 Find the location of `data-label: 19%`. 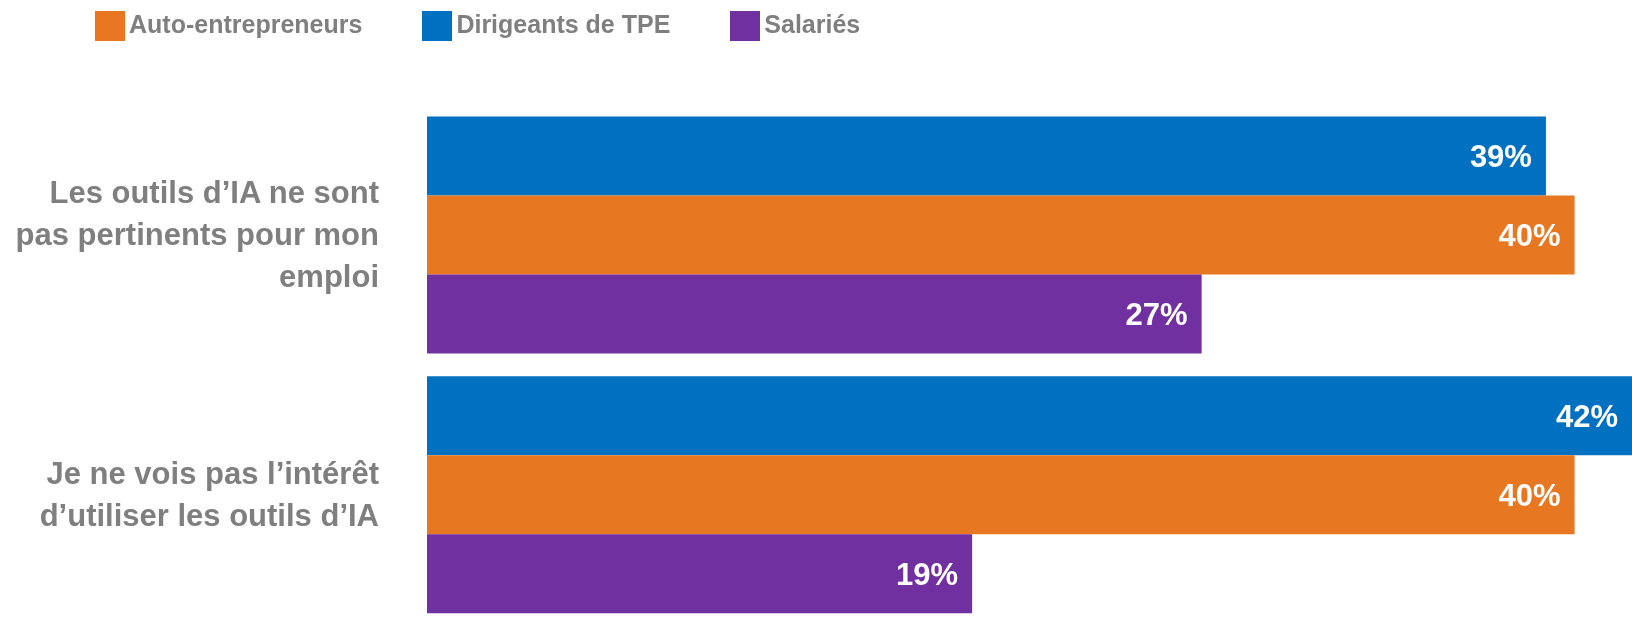

data-label: 19% is located at coordinates (927, 574).